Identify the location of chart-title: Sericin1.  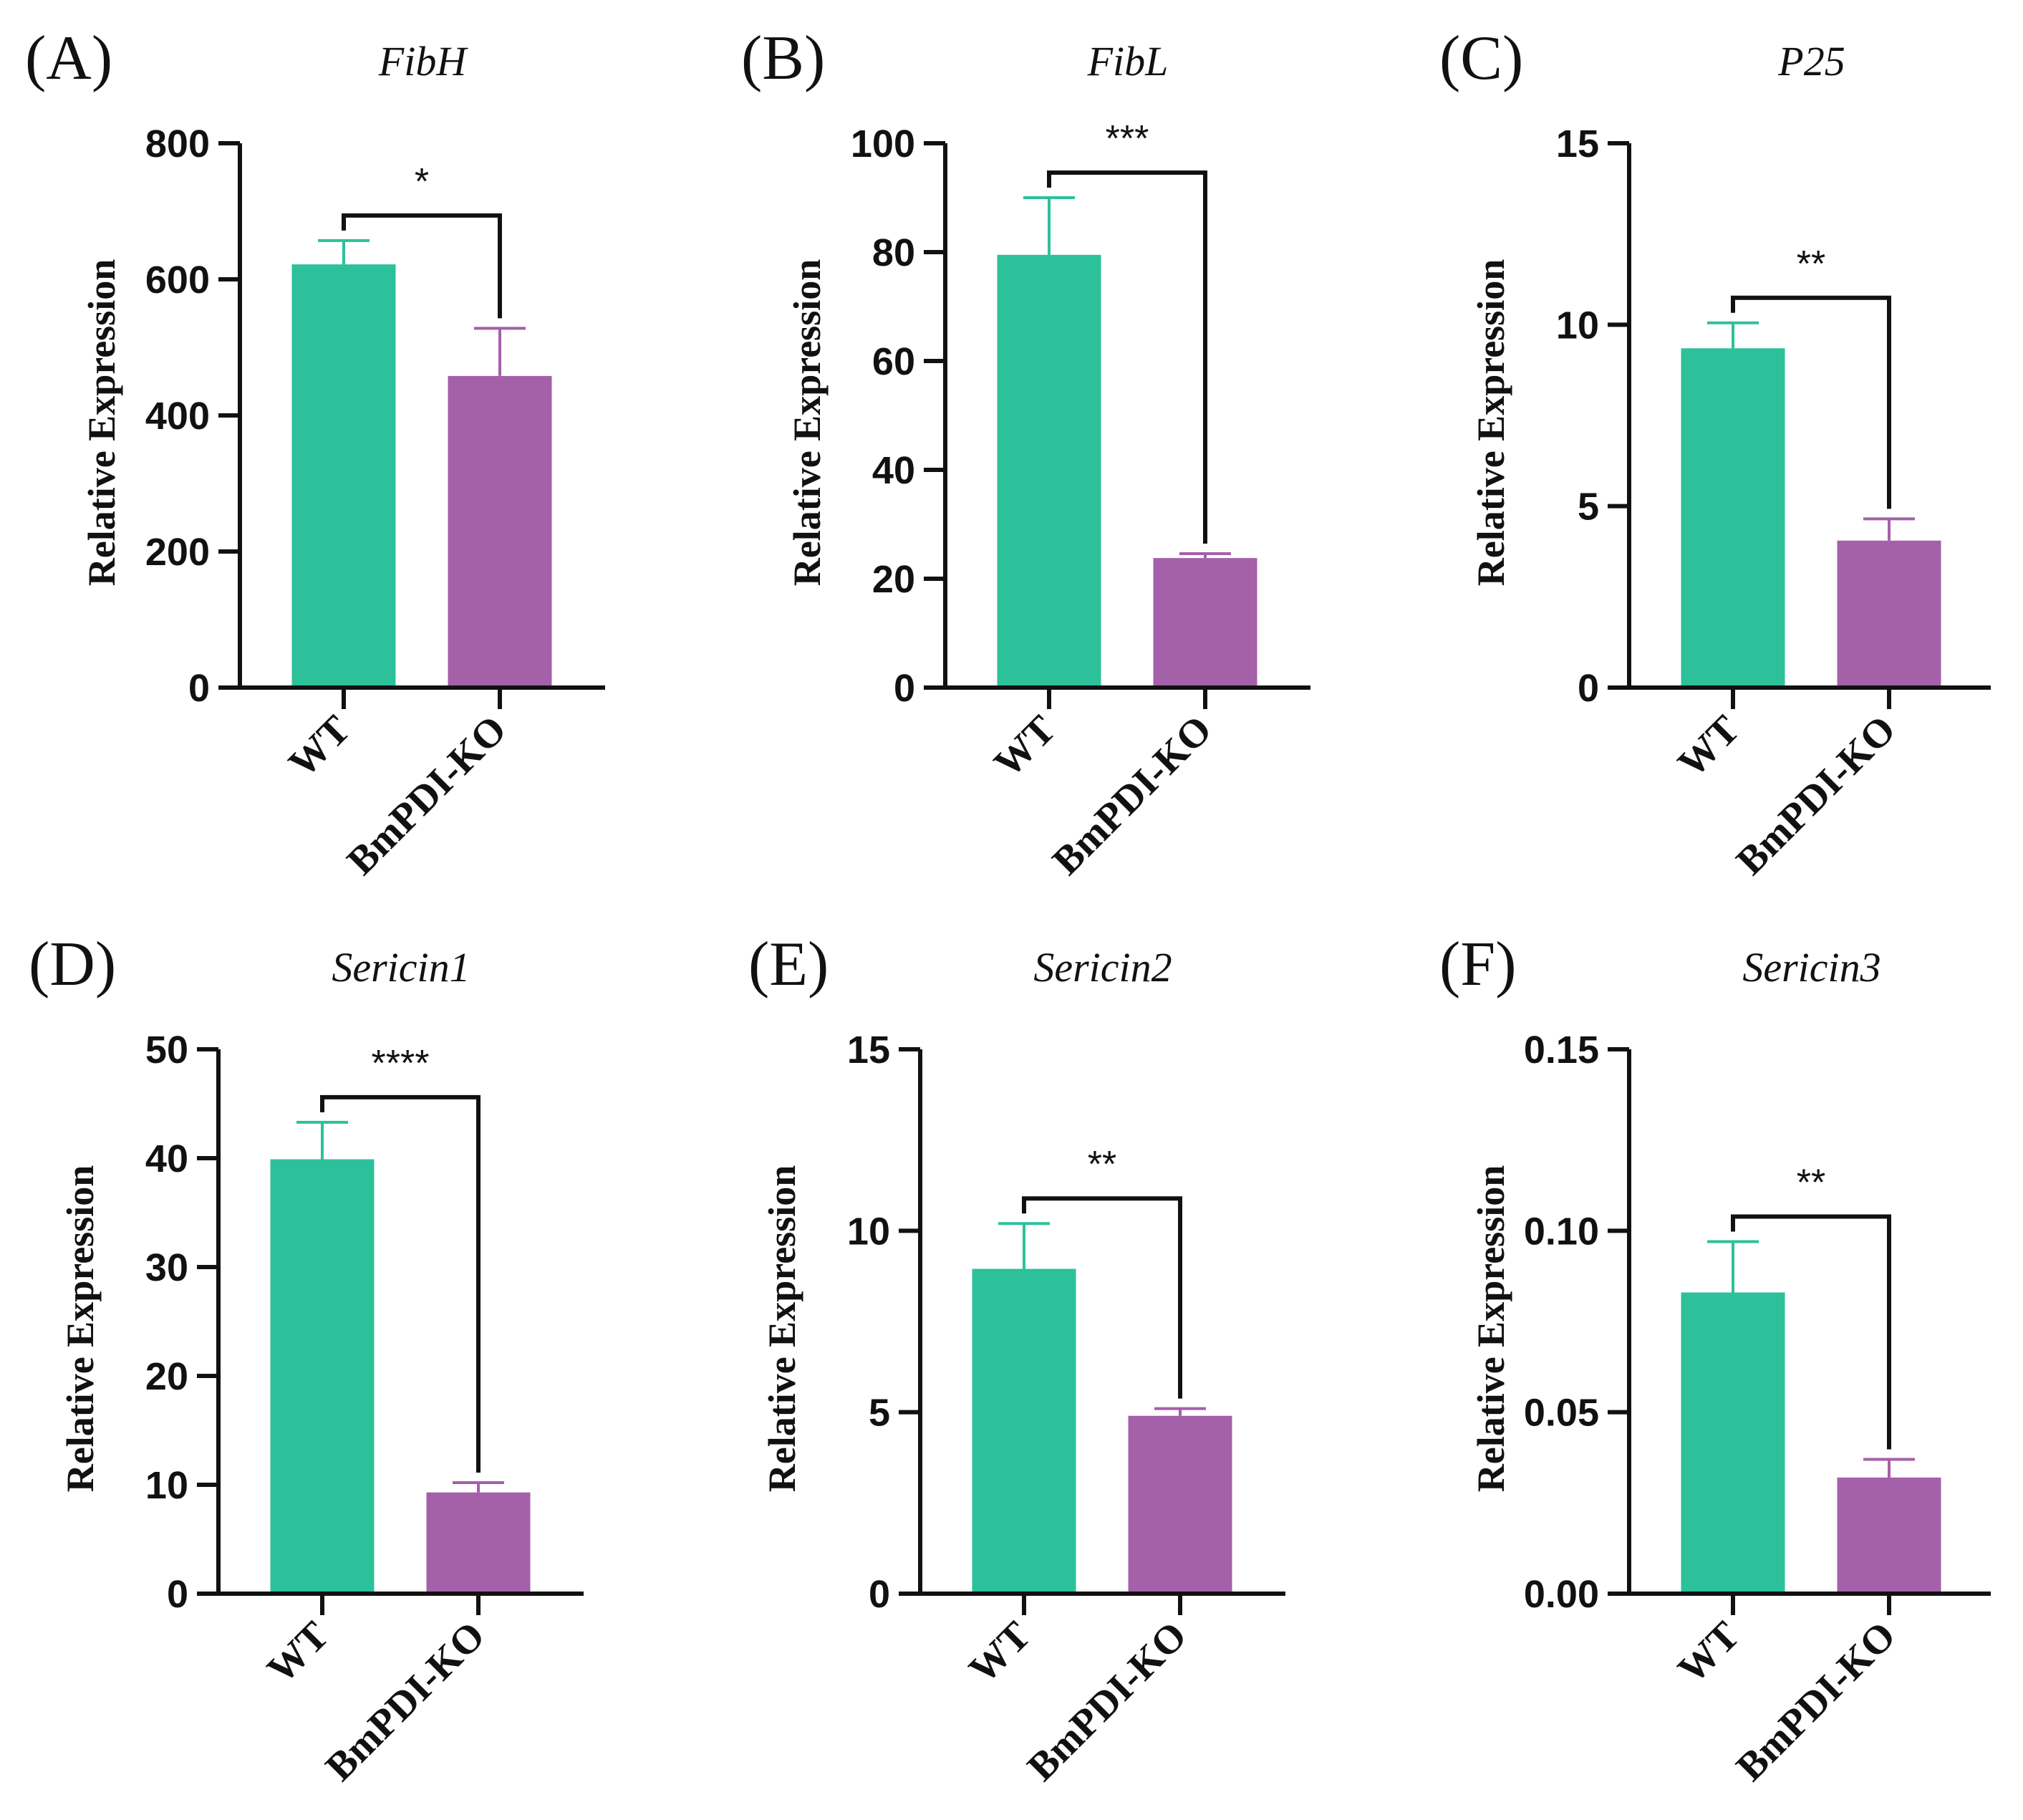
(401, 967).